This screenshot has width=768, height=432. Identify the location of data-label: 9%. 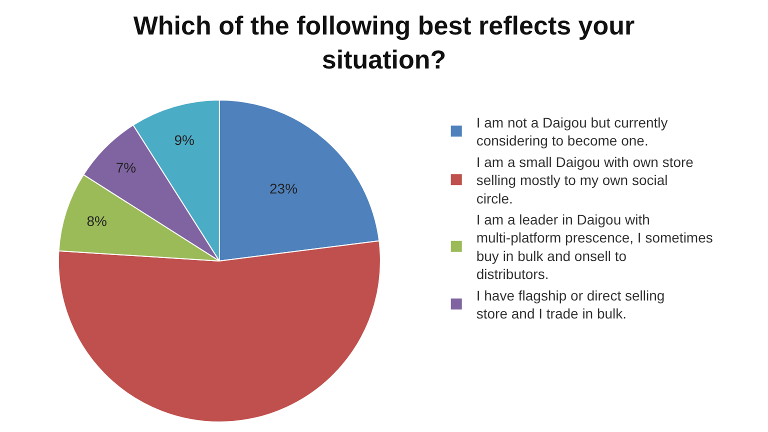
(184, 140).